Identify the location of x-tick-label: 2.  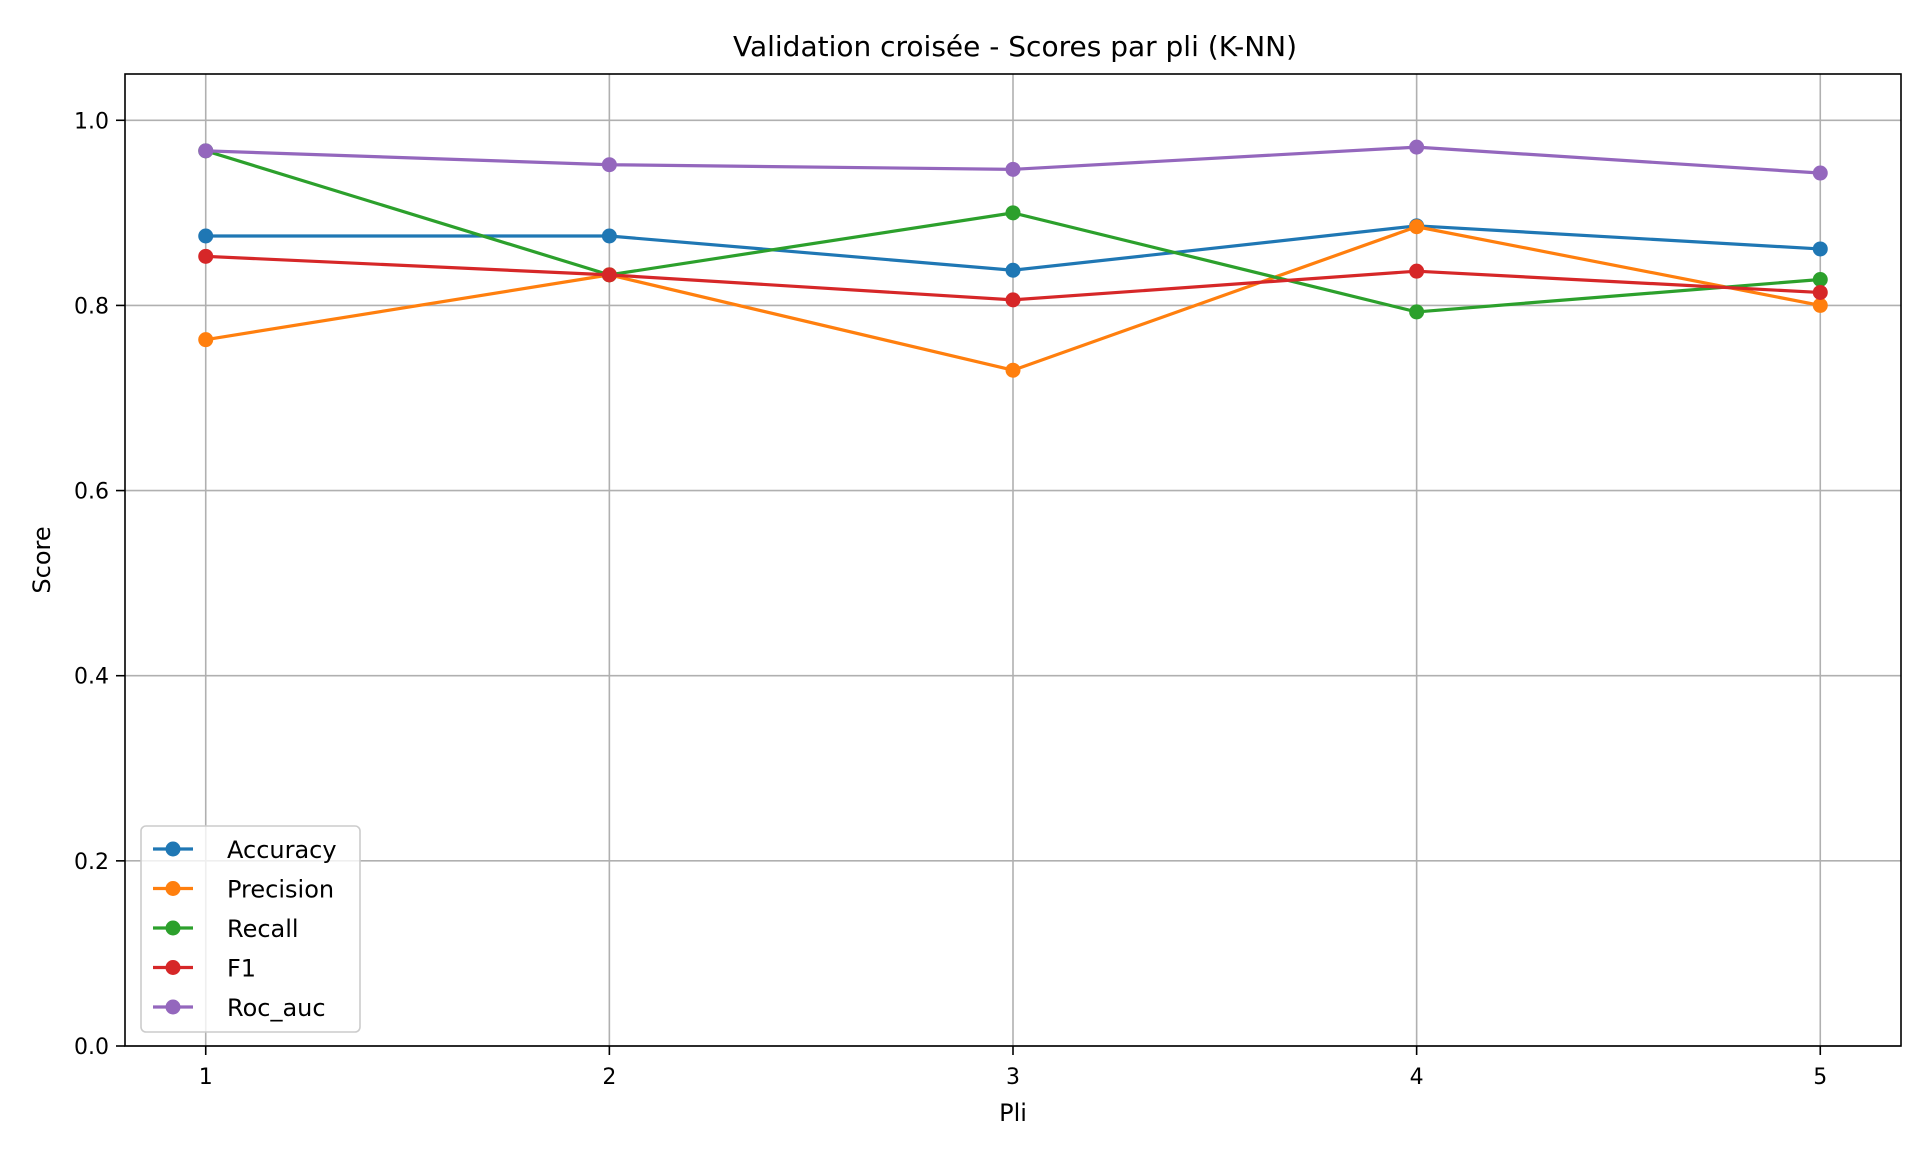
(609, 1077).